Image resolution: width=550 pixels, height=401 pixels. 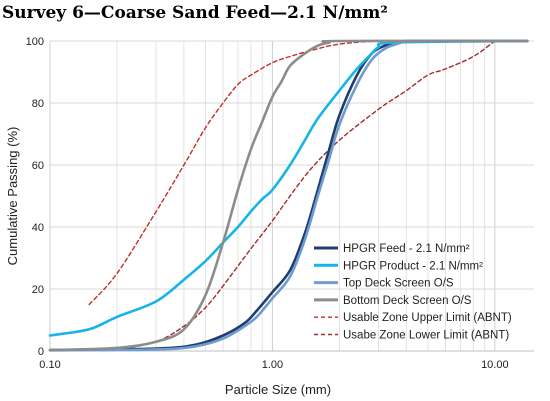 I want to click on legend-label: HPGR Product - 2.1 N/mm², so click(x=413, y=266).